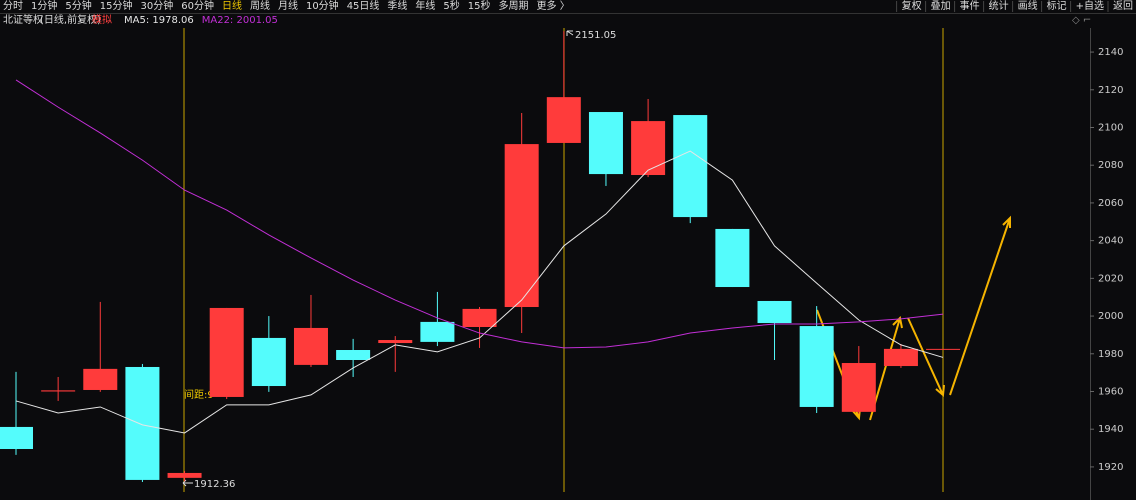 Image resolution: width=1136 pixels, height=500 pixels. I want to click on legend-entry: MA22: 2001.05, so click(240, 20).